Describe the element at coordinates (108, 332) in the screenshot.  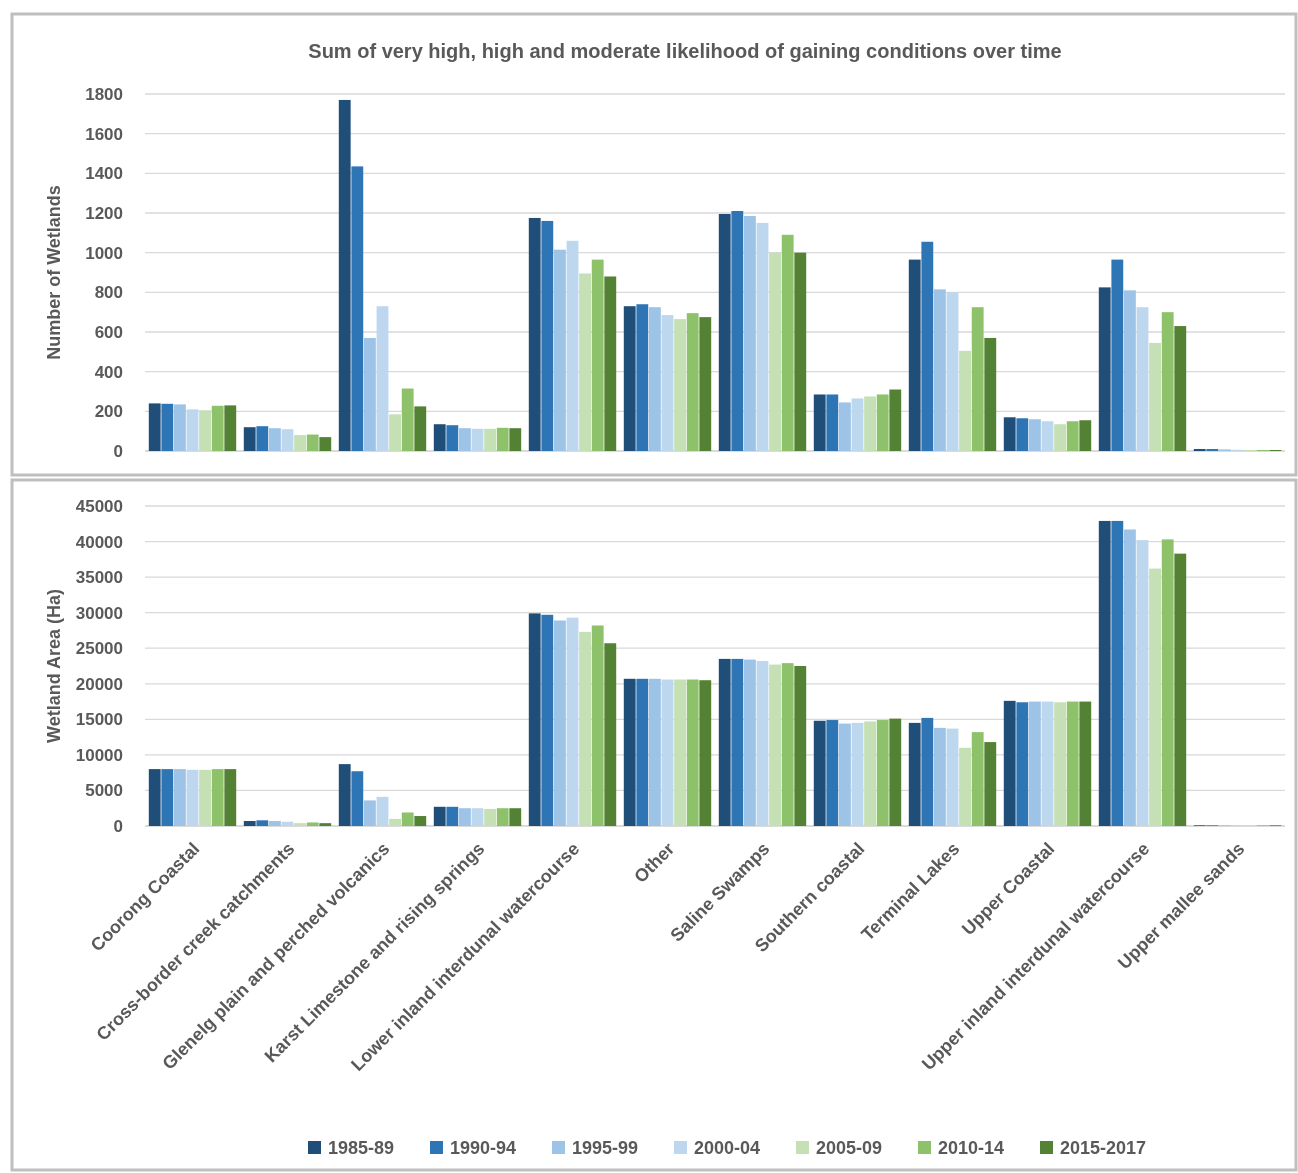
I see `y-tick-label: 600` at that location.